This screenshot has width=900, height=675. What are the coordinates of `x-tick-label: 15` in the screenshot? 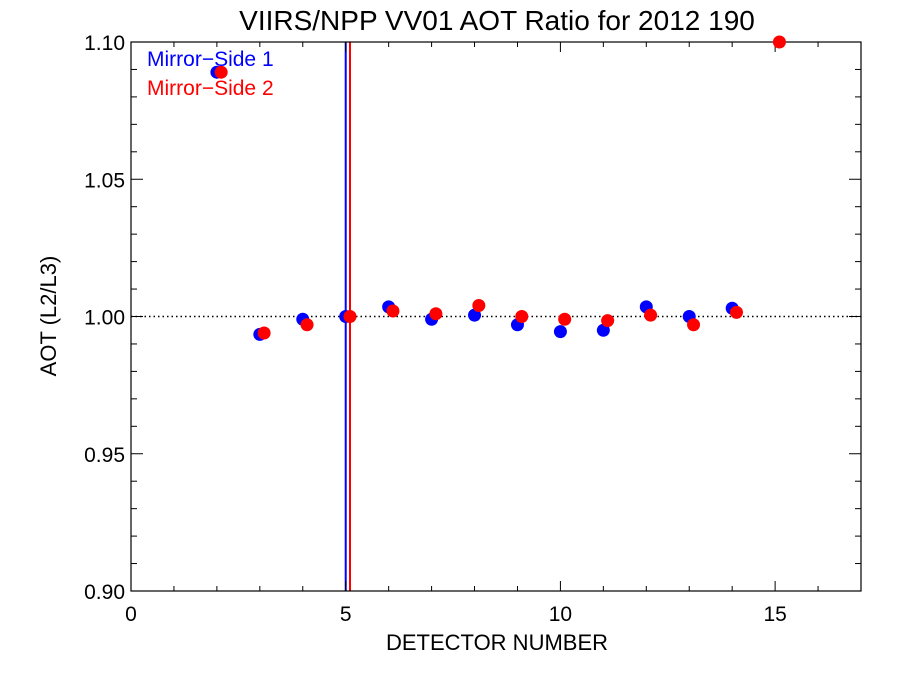 It's located at (774, 614).